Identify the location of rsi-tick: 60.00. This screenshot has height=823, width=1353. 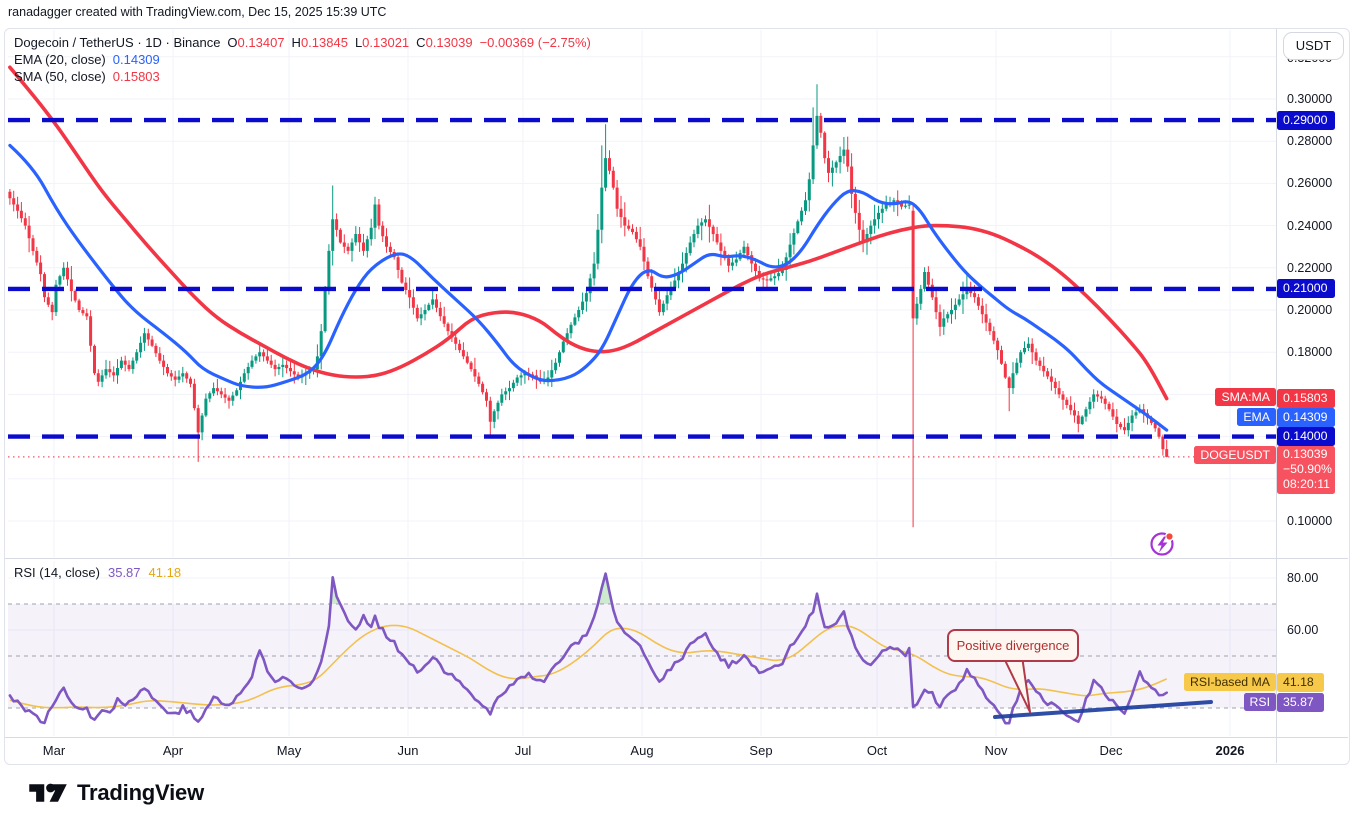
(1303, 630).